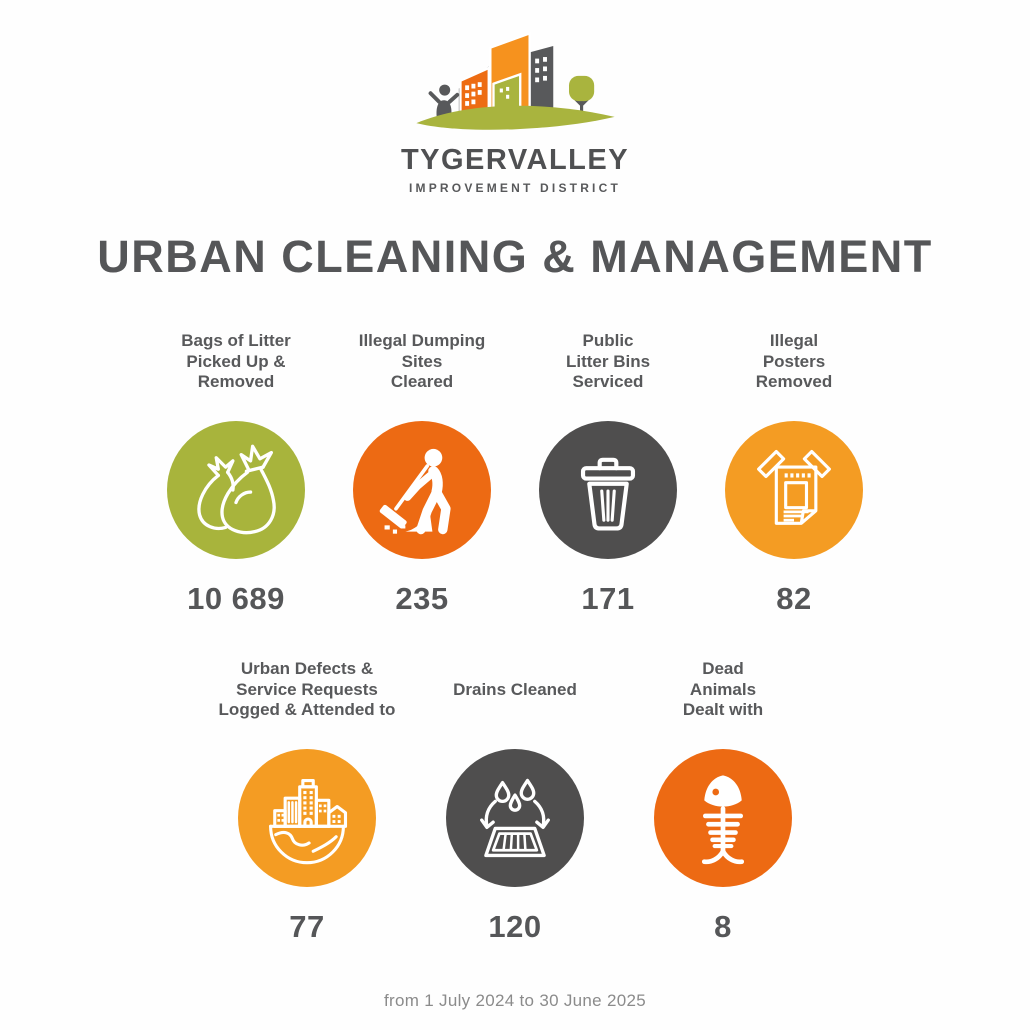 The image size is (1030, 1030). Describe the element at coordinates (515, 80) in the screenshot. I see `tygervalley-logo-icon` at that location.